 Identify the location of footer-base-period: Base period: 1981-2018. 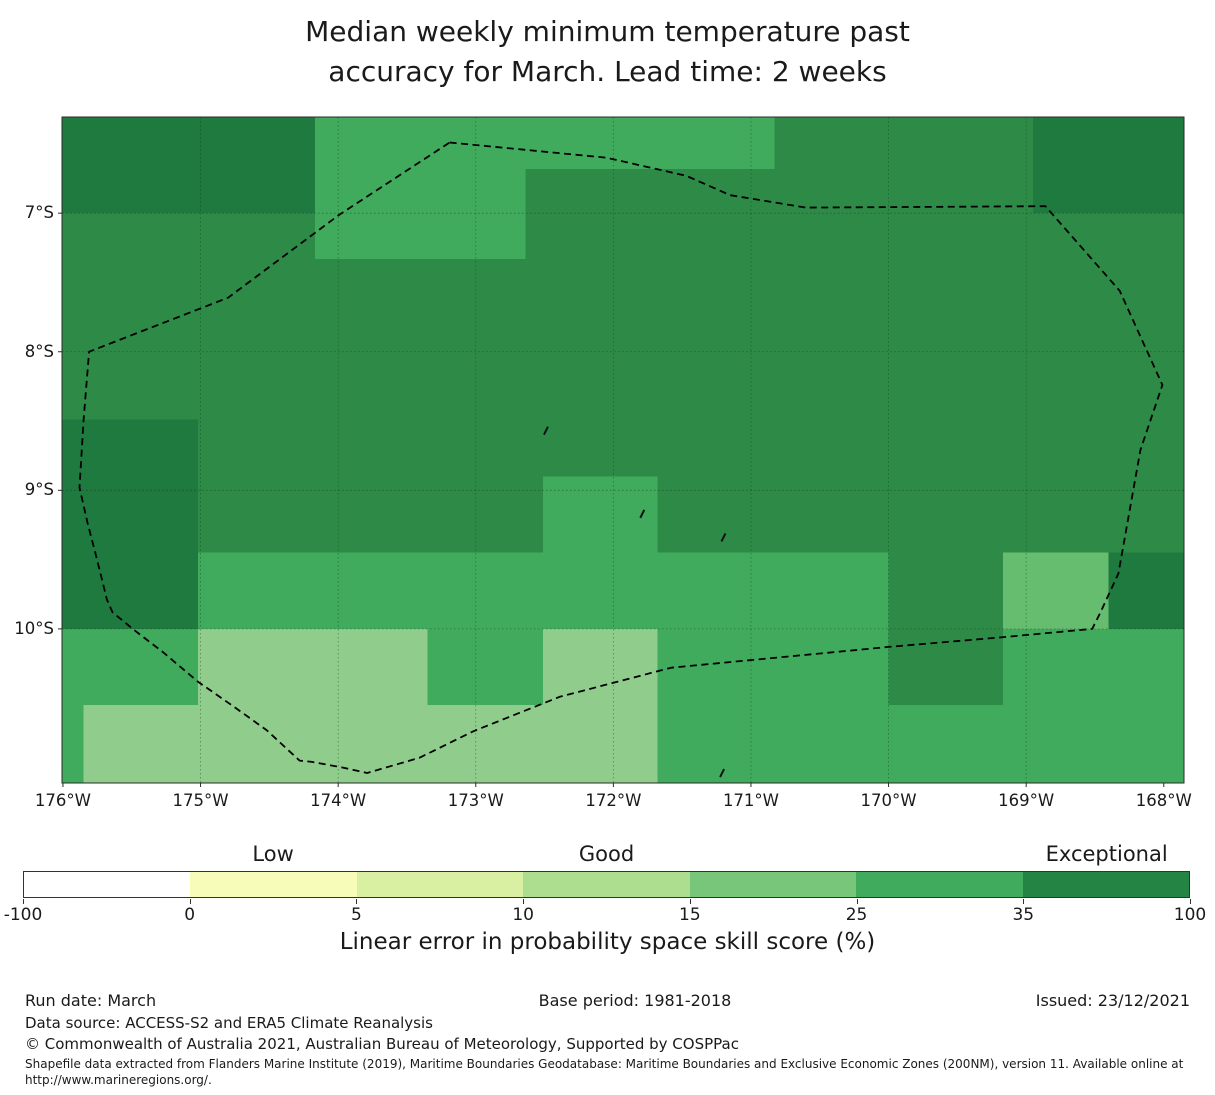
(635, 1000).